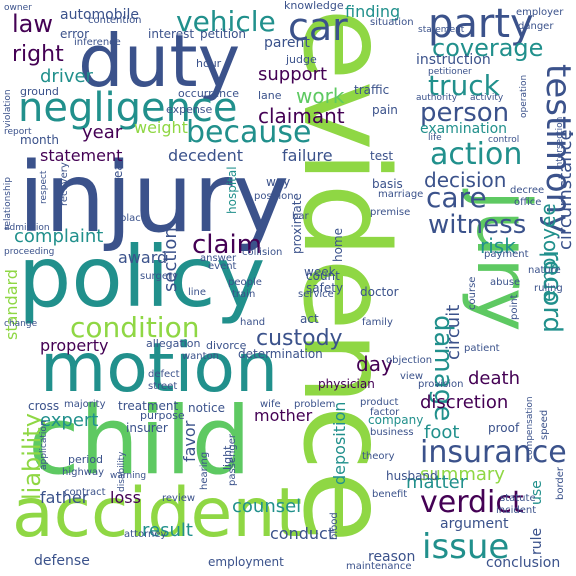 Image resolution: width=576 pixels, height=576 pixels. What do you see at coordinates (201, 356) in the screenshot?
I see `word-wanton: wanton` at bounding box center [201, 356].